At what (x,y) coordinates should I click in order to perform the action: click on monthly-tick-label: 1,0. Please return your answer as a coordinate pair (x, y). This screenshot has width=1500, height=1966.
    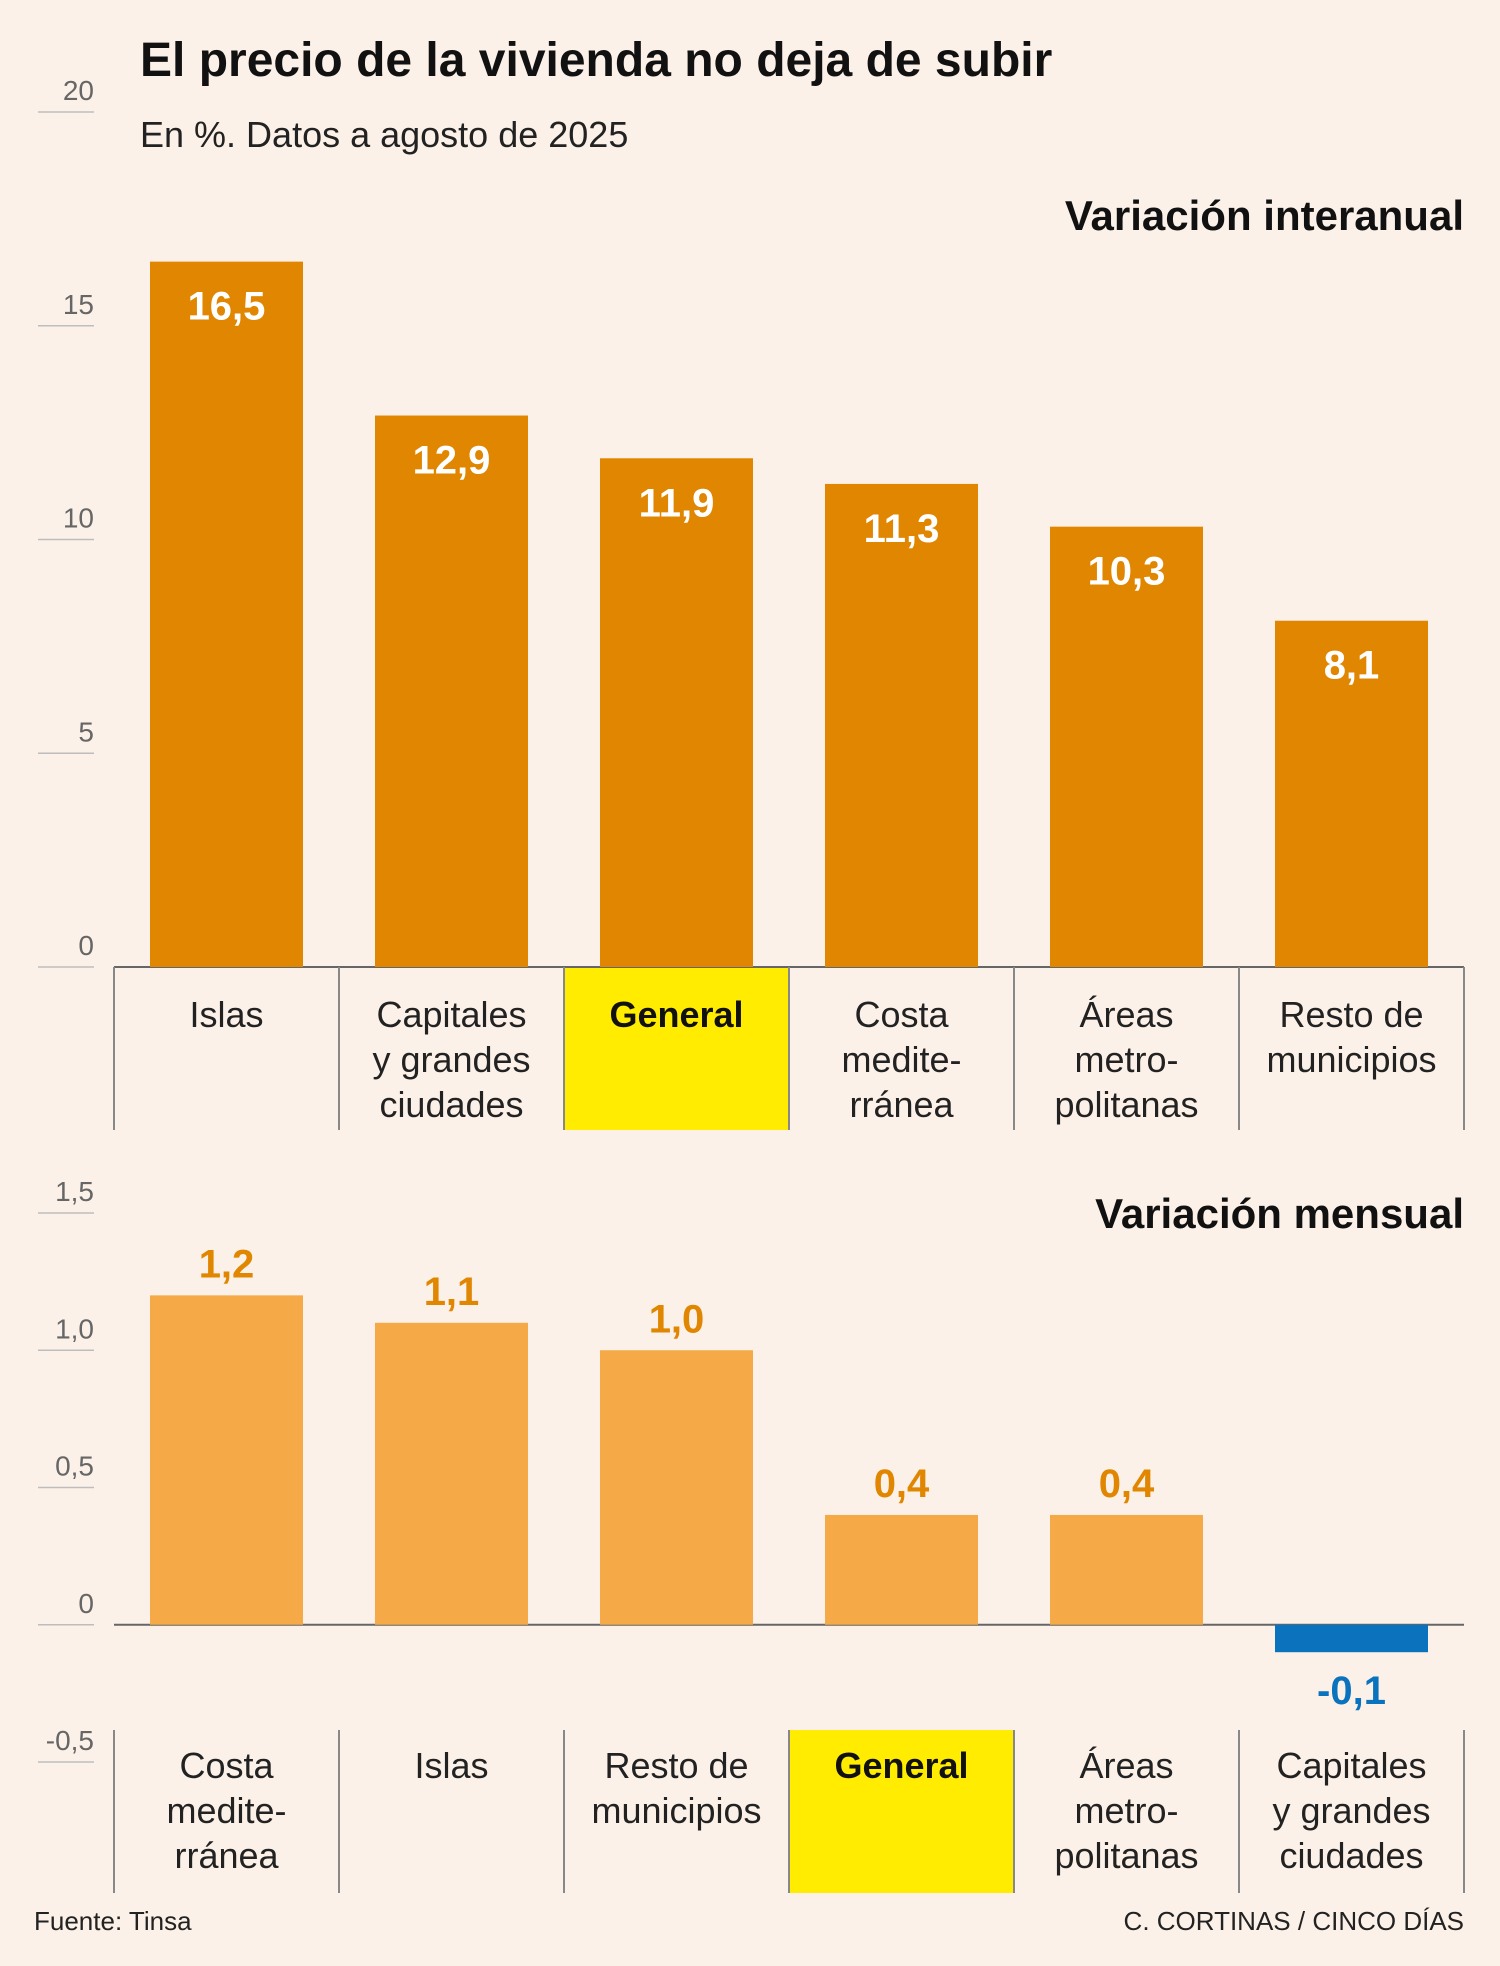
    Looking at the image, I should click on (74, 1328).